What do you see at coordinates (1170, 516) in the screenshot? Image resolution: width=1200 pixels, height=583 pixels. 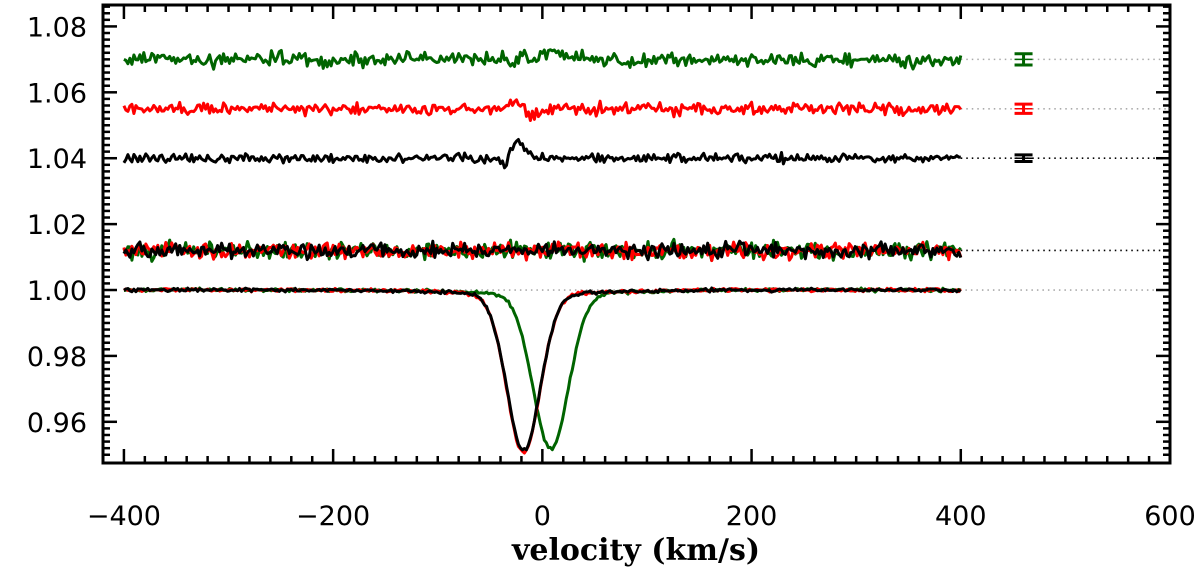 I see `x-tick-label: 600` at bounding box center [1170, 516].